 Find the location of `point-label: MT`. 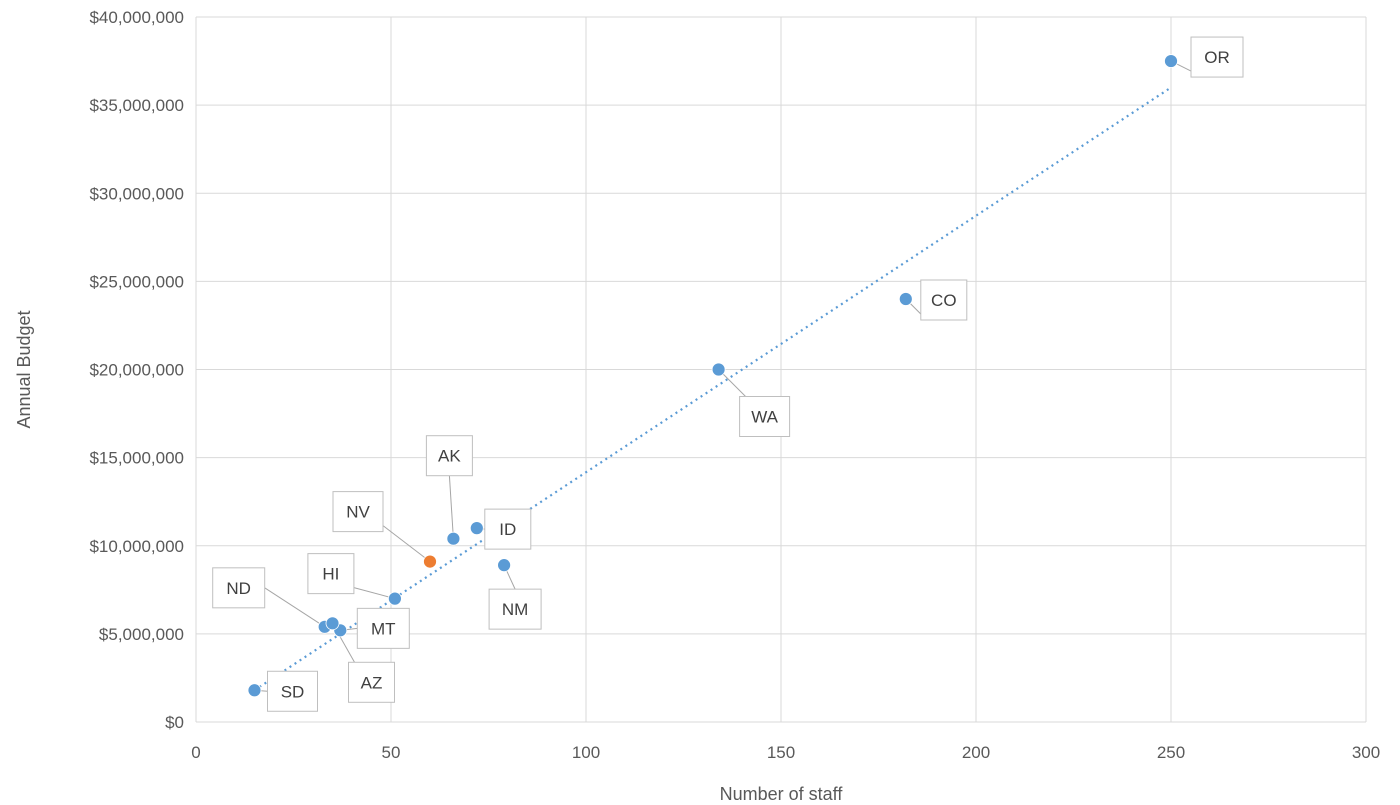

point-label: MT is located at coordinates (383, 628).